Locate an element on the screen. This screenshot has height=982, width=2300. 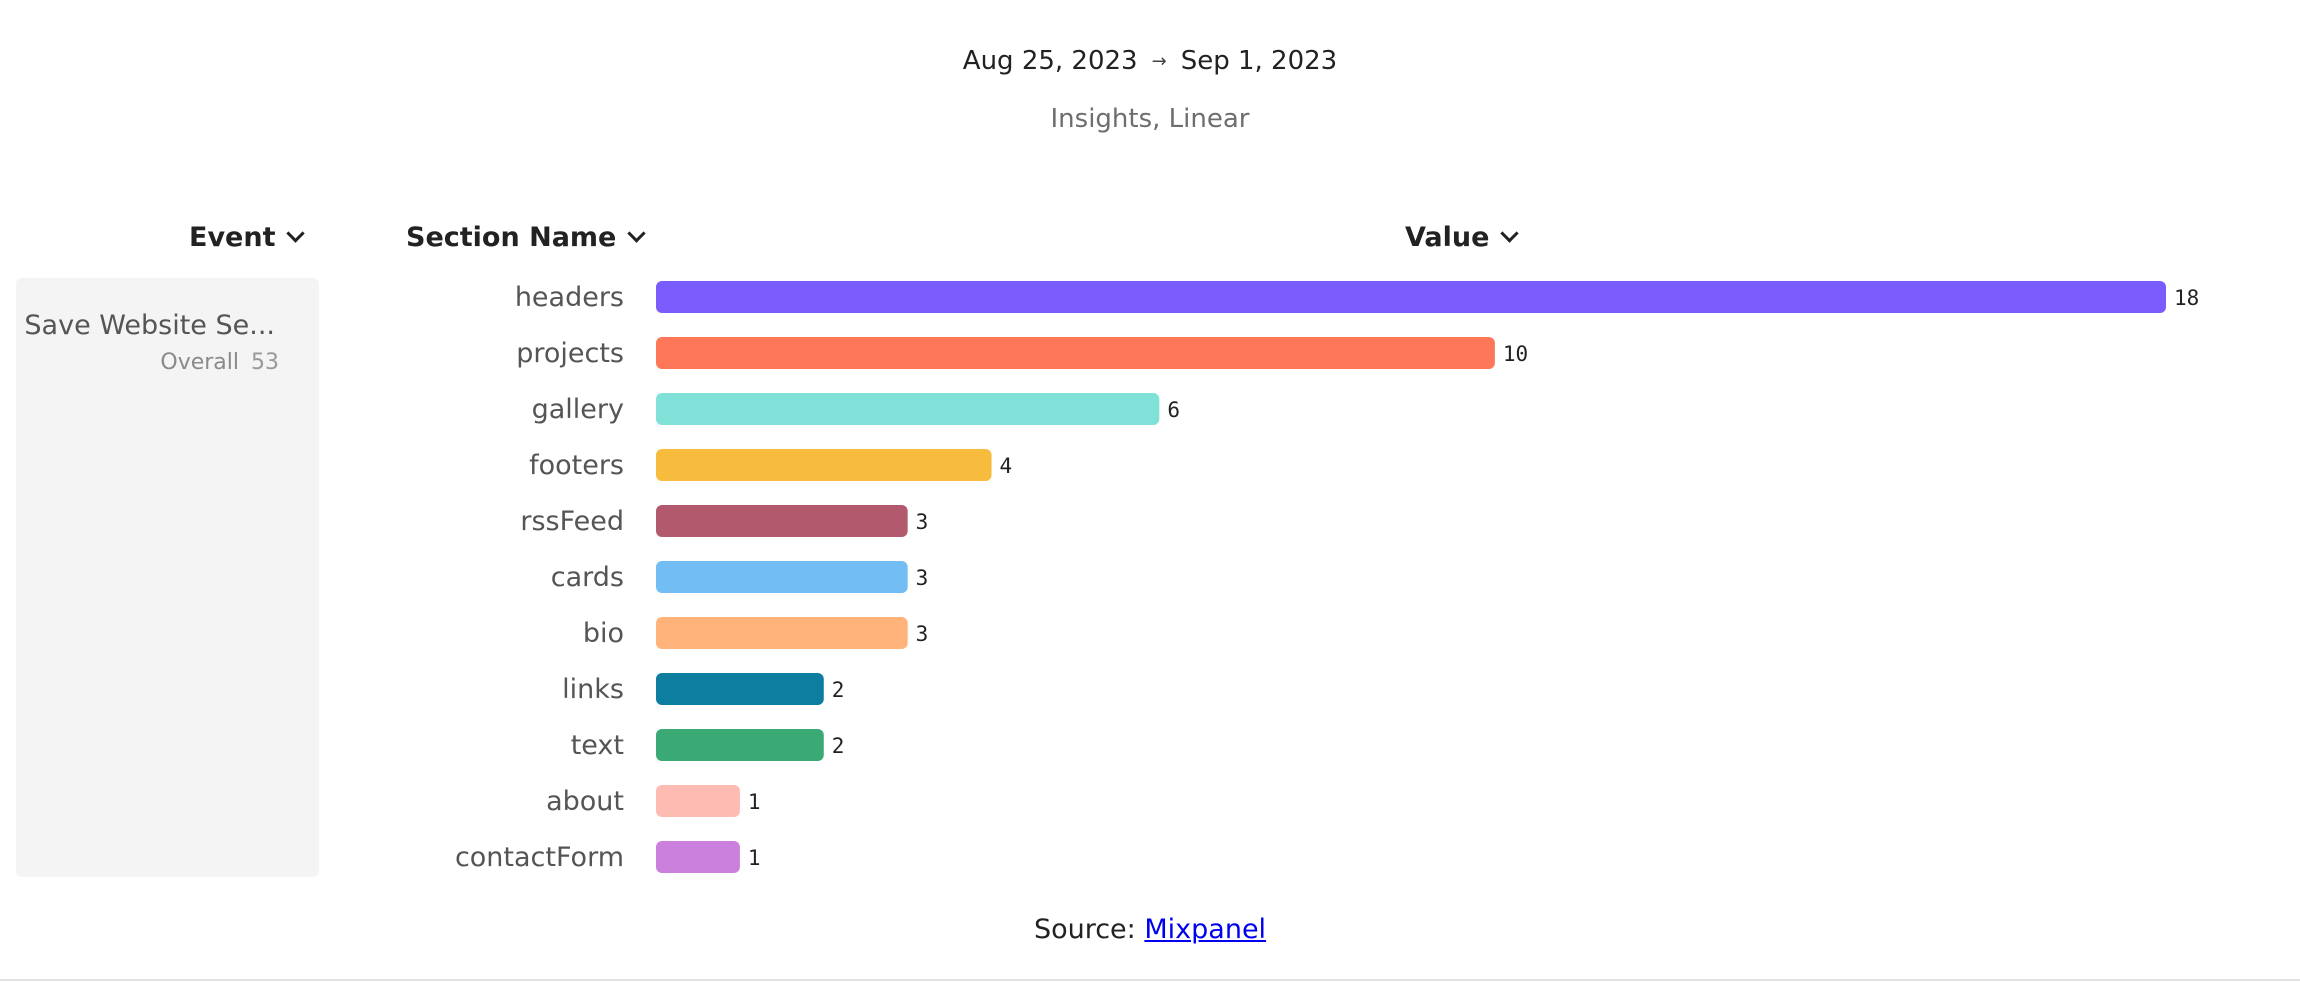
value-label: 18 is located at coordinates (2186, 298).